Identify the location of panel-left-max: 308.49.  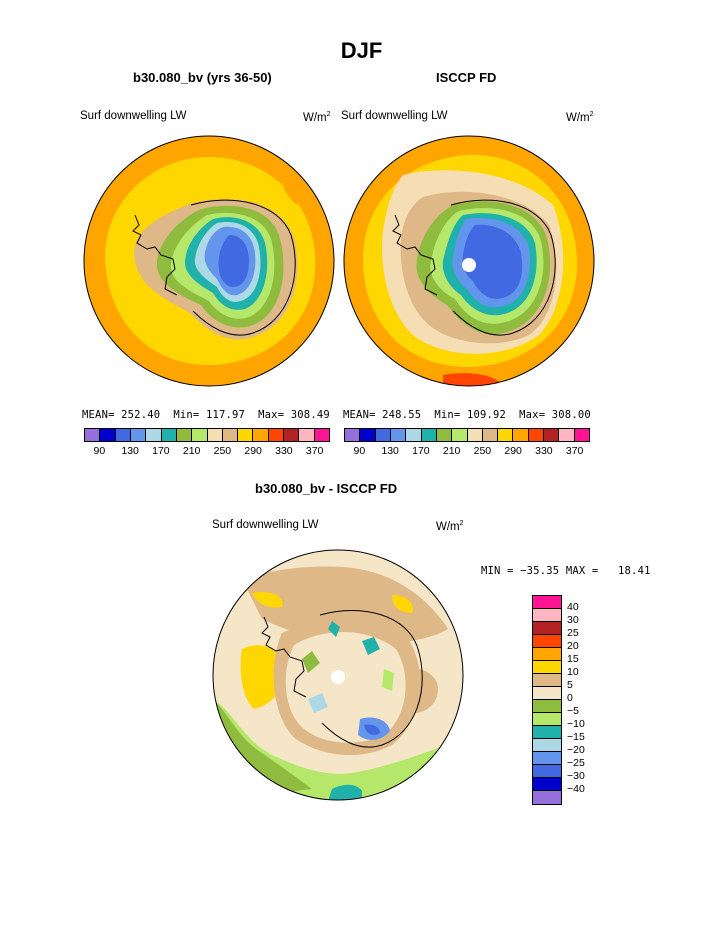
(310, 415).